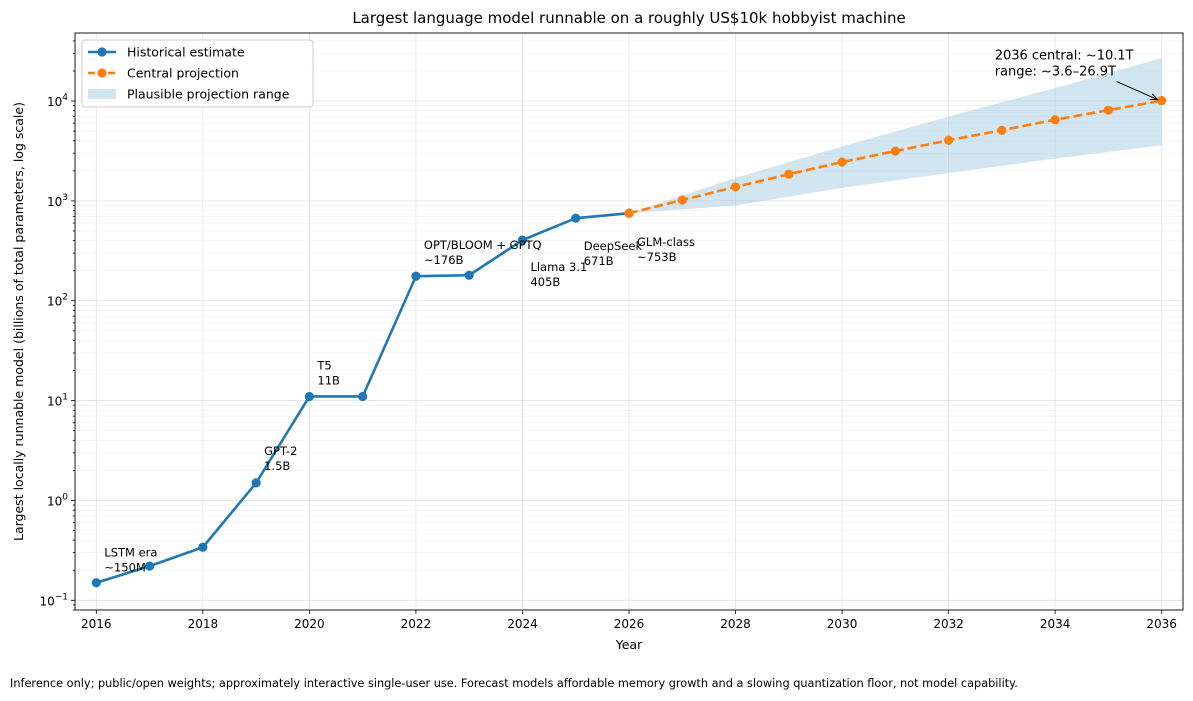 The image size is (1193, 701). Describe the element at coordinates (57, 401) in the screenshot. I see `y-tick-label: 10¹` at that location.